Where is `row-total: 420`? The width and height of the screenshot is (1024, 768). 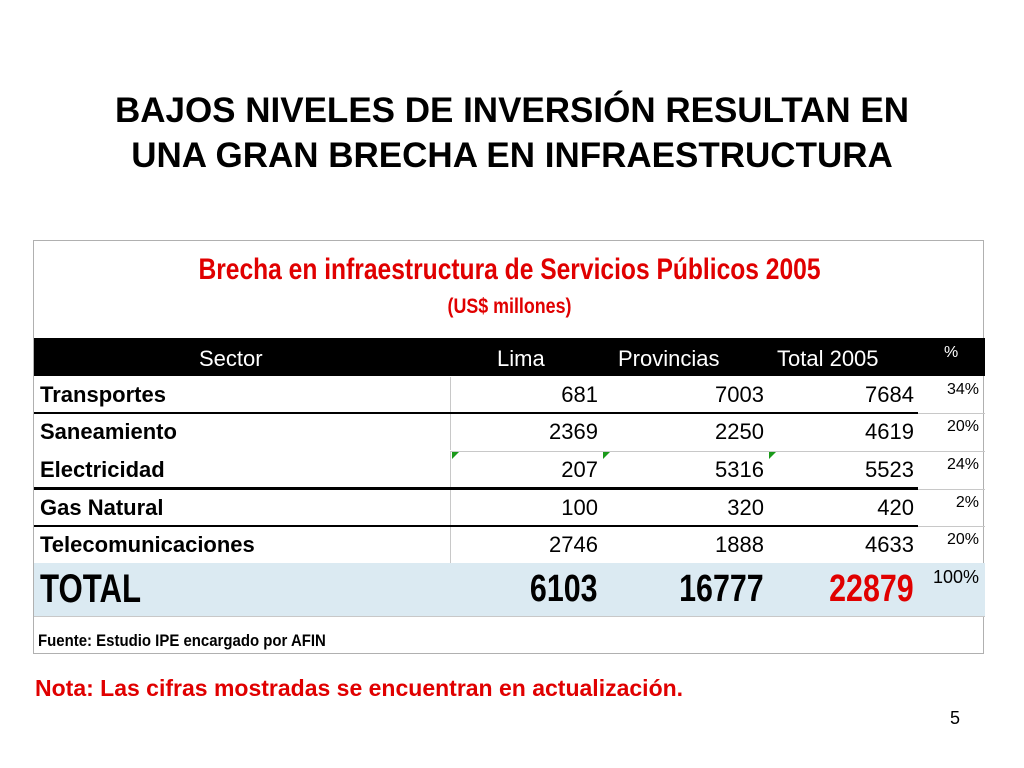
row-total: 420 is located at coordinates (895, 507).